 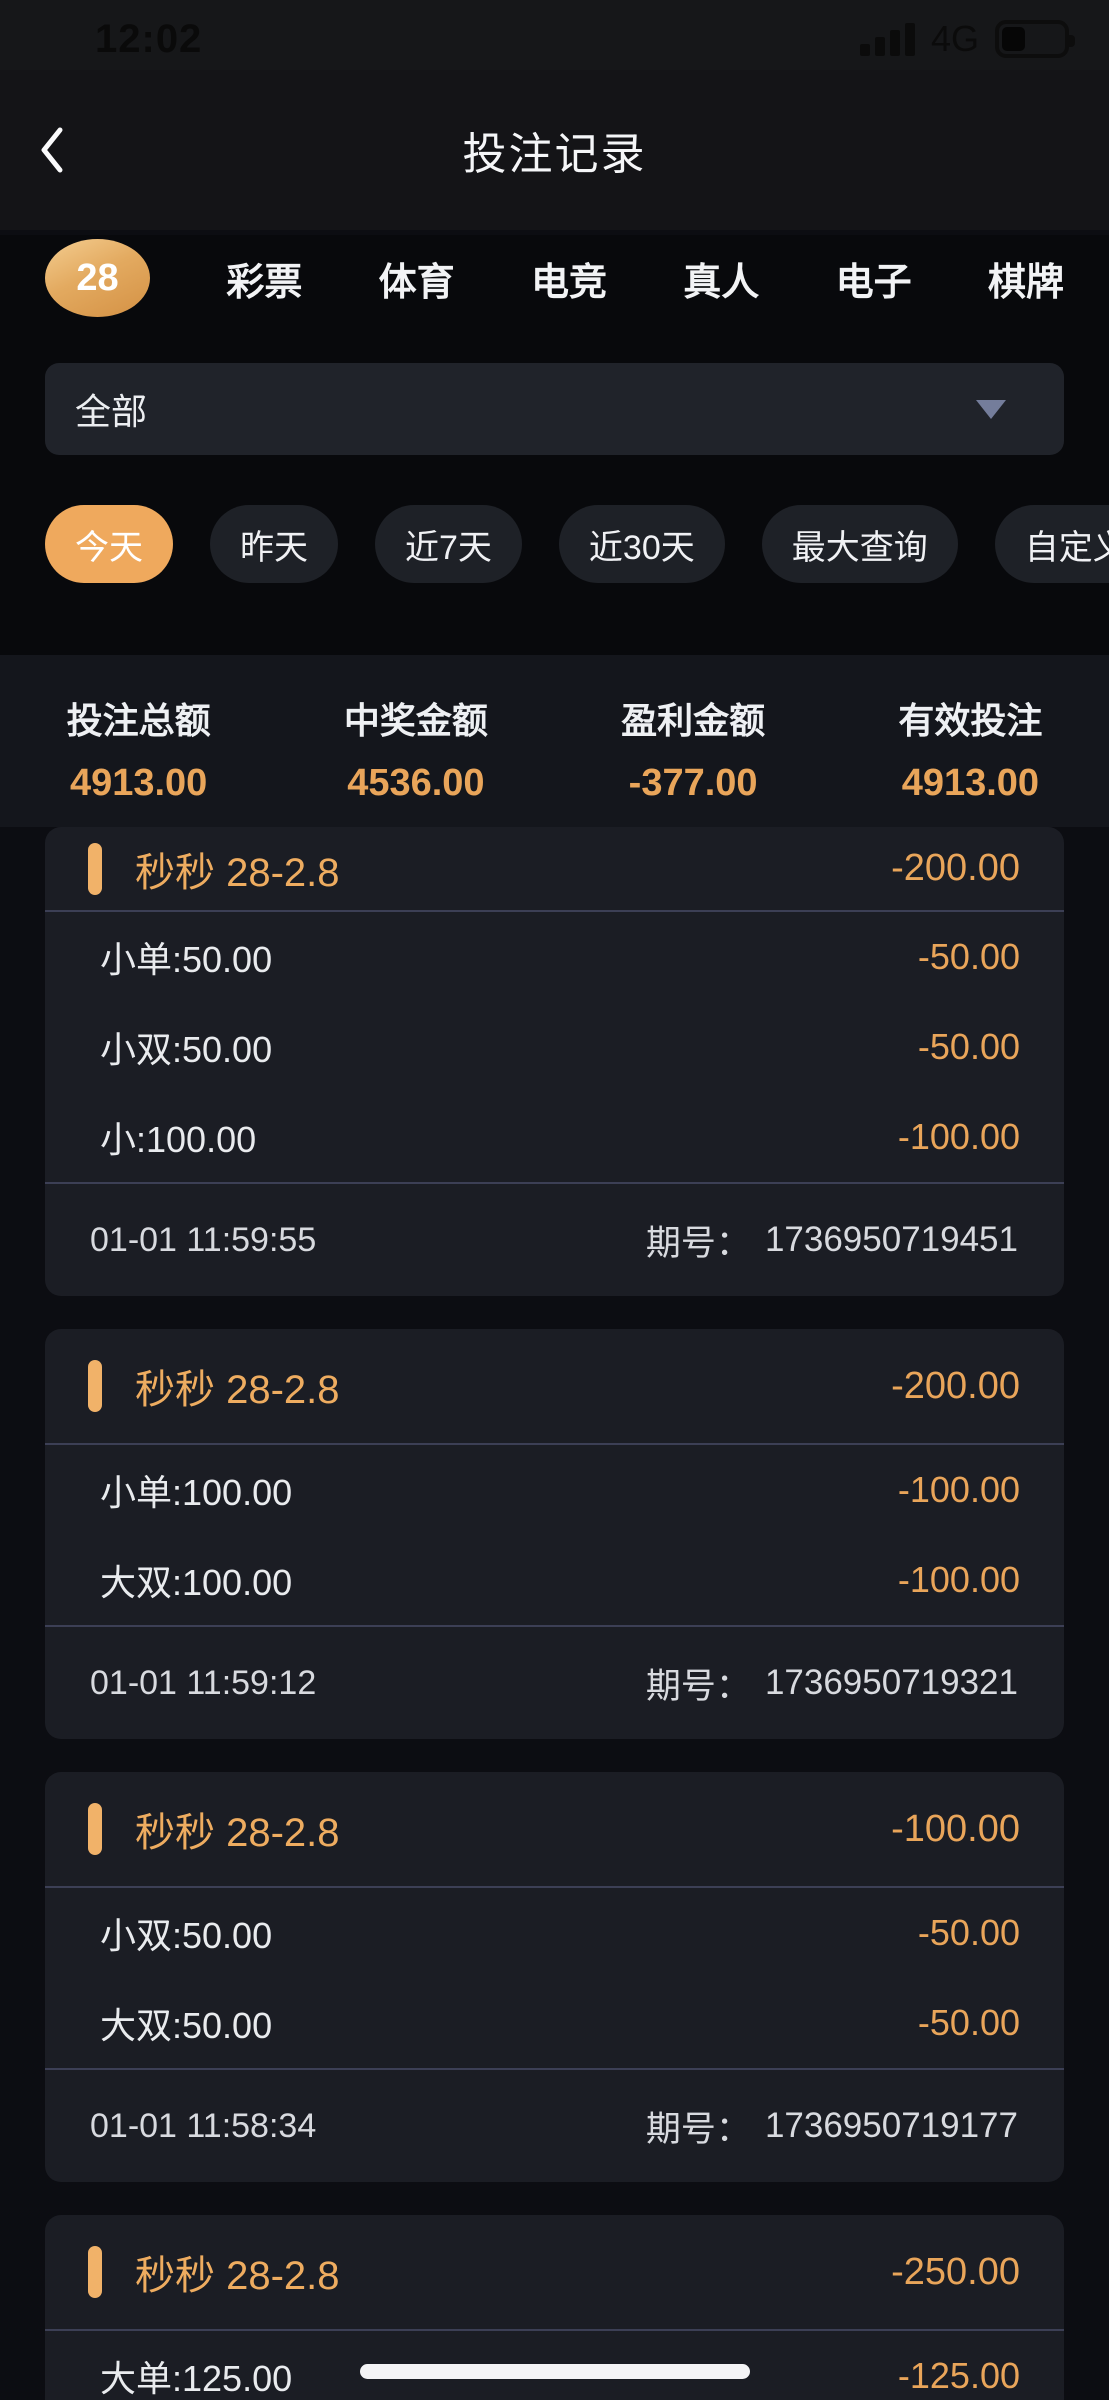 What do you see at coordinates (554, 2272) in the screenshot?
I see `record-header: 秒秒 28-2.8 -250.00` at bounding box center [554, 2272].